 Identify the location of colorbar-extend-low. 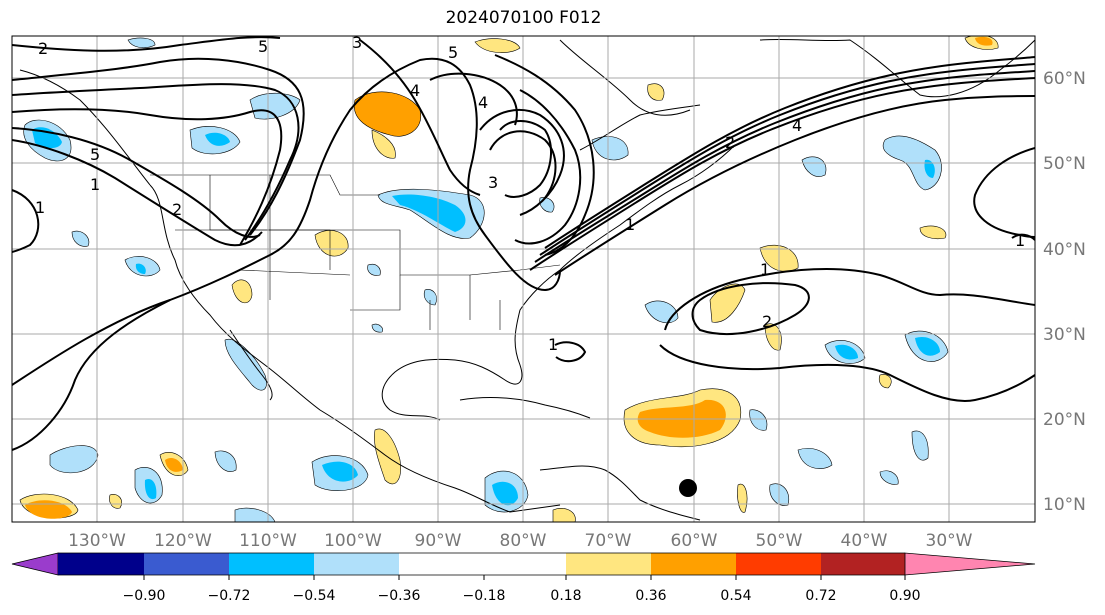
(35, 564).